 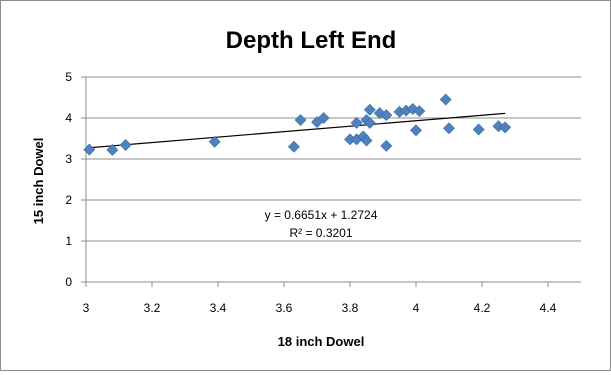 What do you see at coordinates (68, 77) in the screenshot?
I see `y-tick-label: 5` at bounding box center [68, 77].